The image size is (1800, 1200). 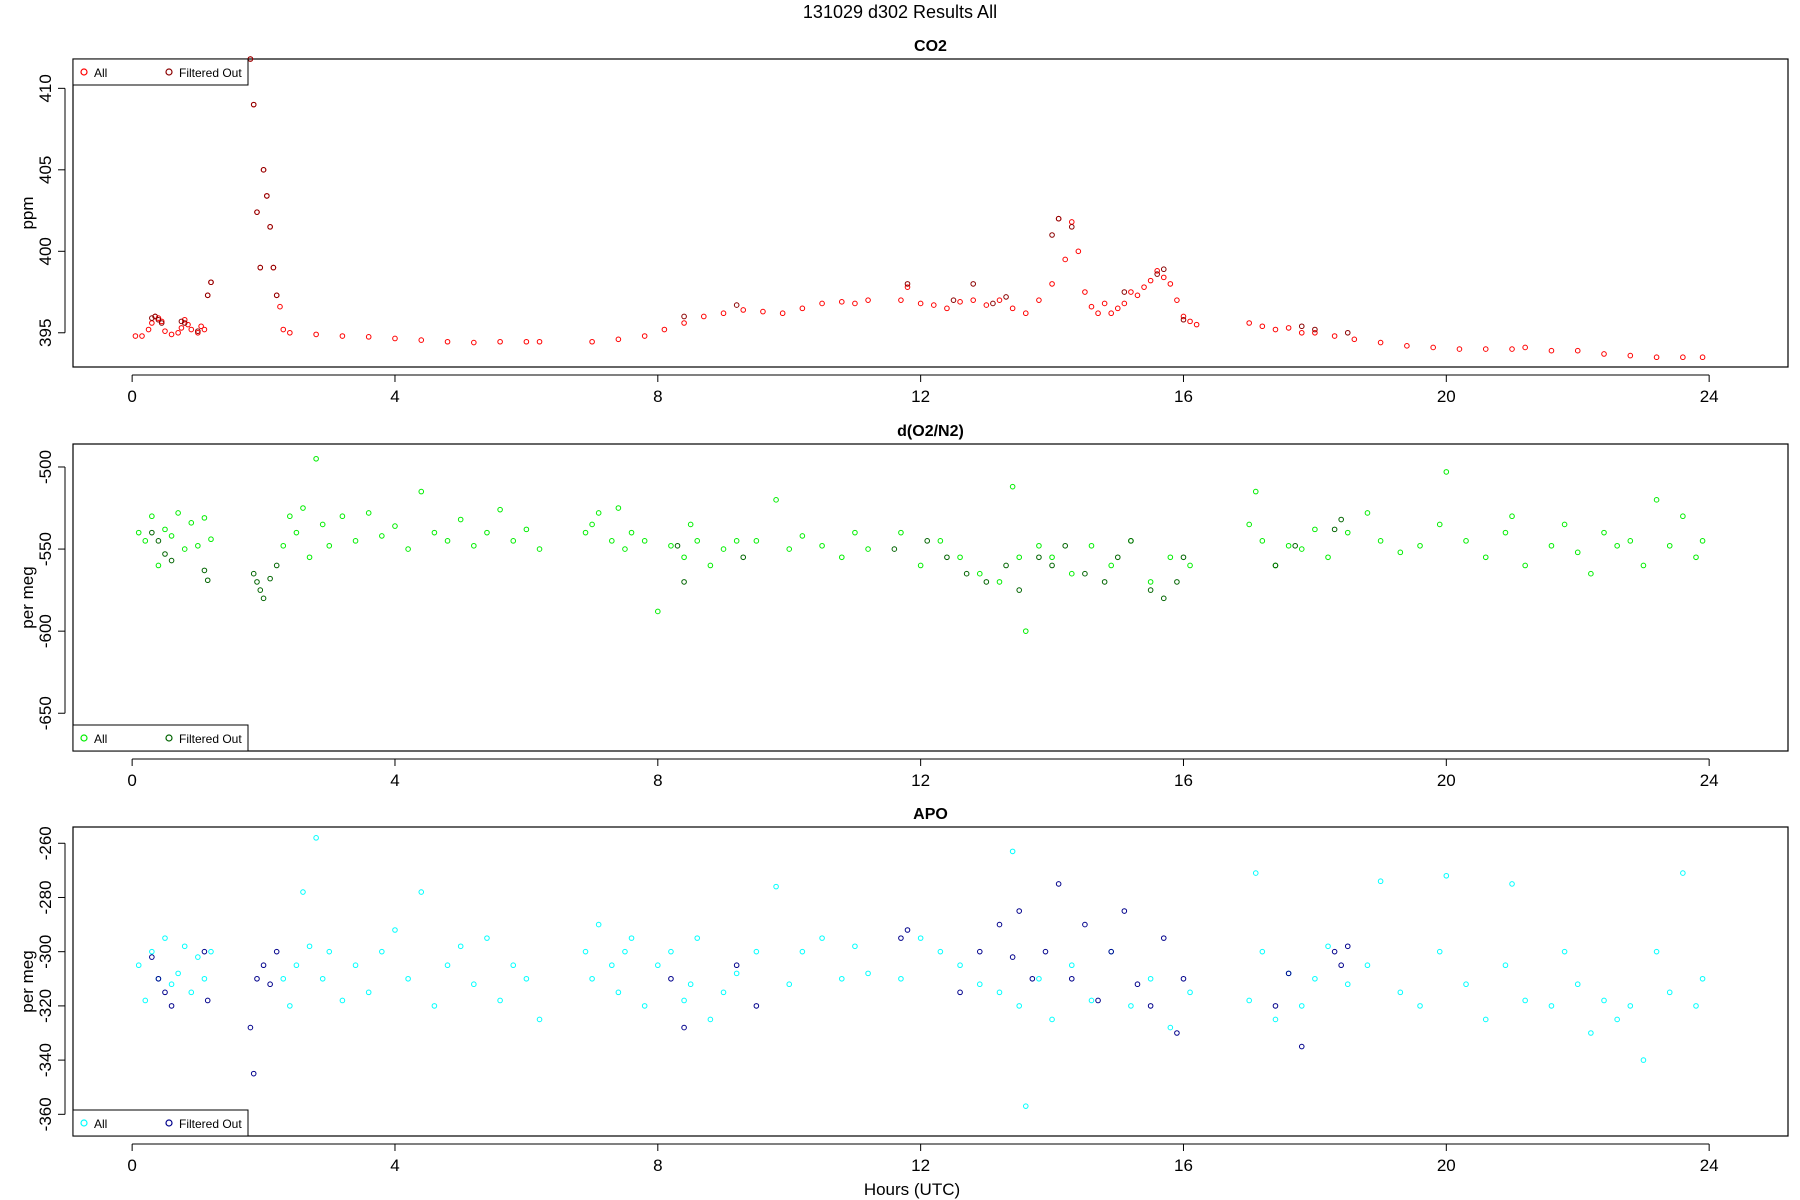 What do you see at coordinates (27, 212) in the screenshot?
I see `y-axis-label: ppm` at bounding box center [27, 212].